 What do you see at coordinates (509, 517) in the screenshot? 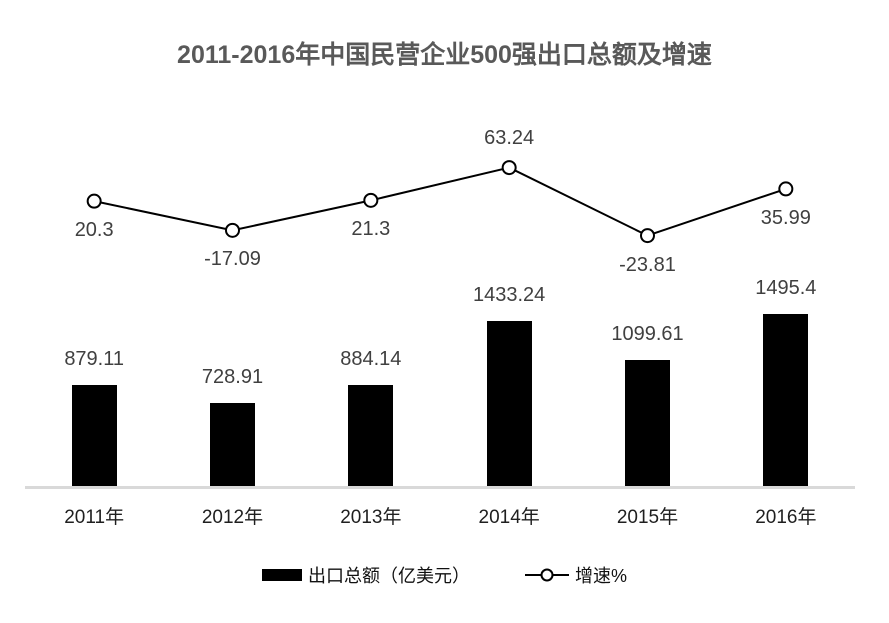
I see `x-tick-label: 2014年` at bounding box center [509, 517].